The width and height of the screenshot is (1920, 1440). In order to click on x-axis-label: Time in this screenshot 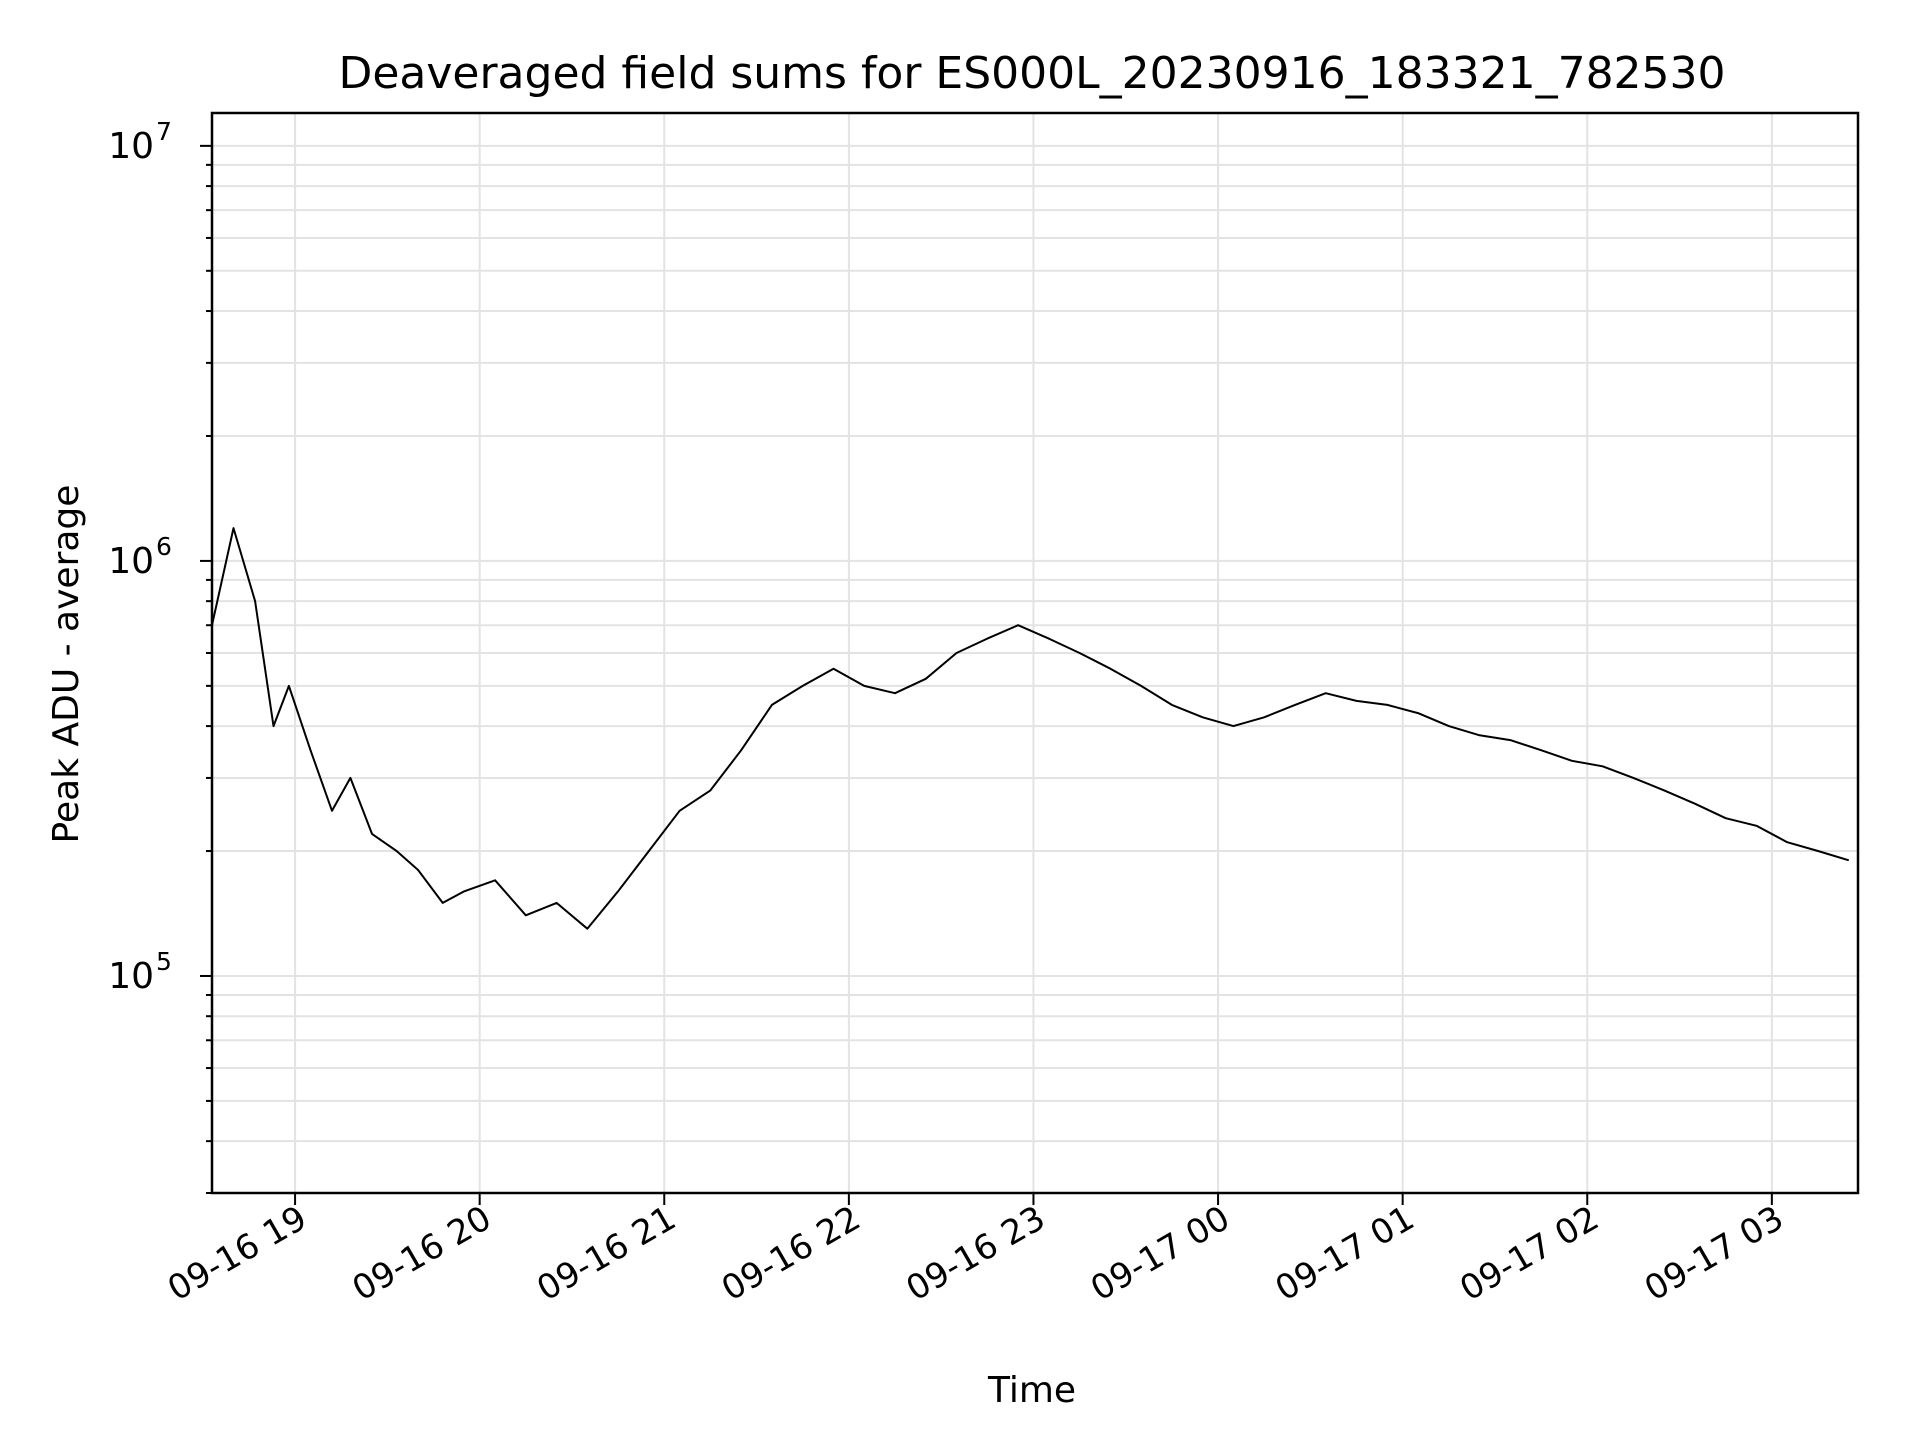, I will do `click(1031, 1390)`.